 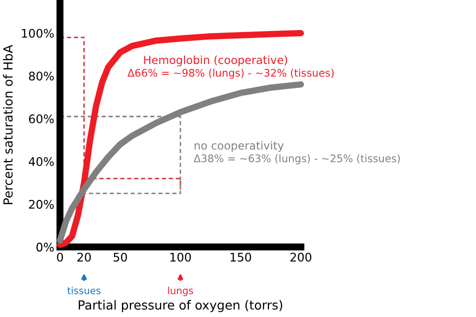 What do you see at coordinates (301, 257) in the screenshot?
I see `x-tick-label: 200` at bounding box center [301, 257].